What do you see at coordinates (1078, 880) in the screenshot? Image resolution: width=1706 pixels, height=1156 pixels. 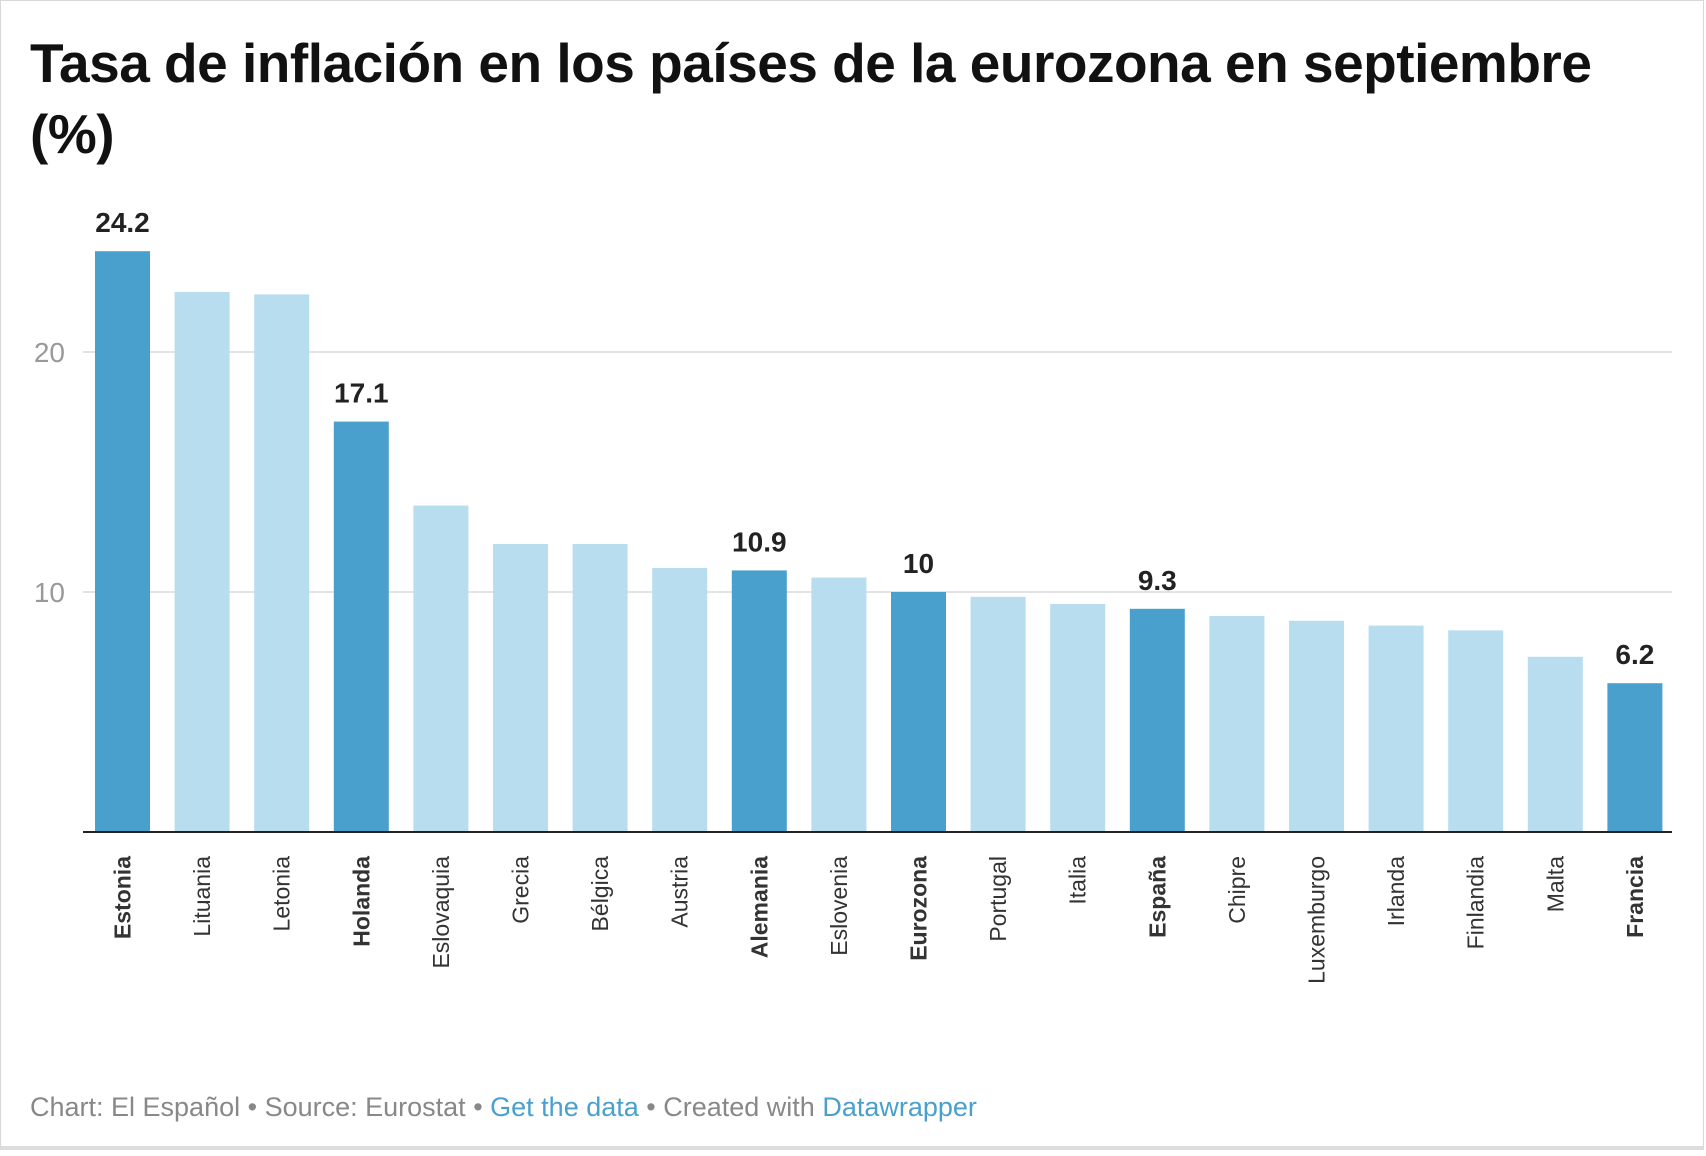 I see `x-tick-label: Italia` at bounding box center [1078, 880].